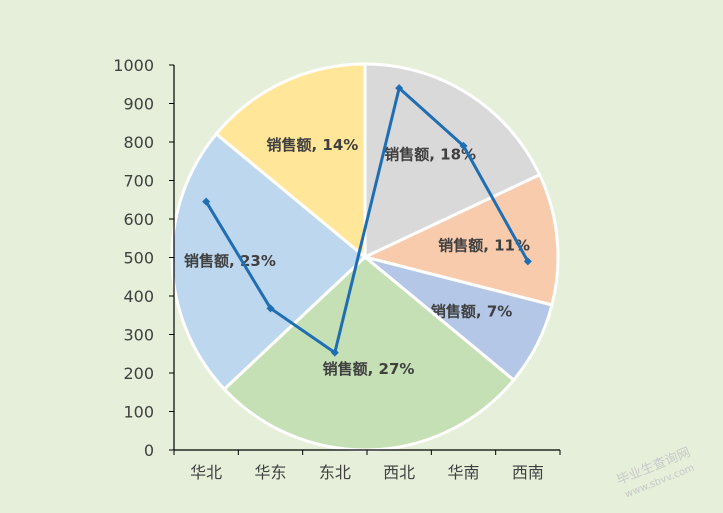 Image resolution: width=723 pixels, height=513 pixels. Describe the element at coordinates (138, 335) in the screenshot. I see `y-tick-label: 300` at that location.